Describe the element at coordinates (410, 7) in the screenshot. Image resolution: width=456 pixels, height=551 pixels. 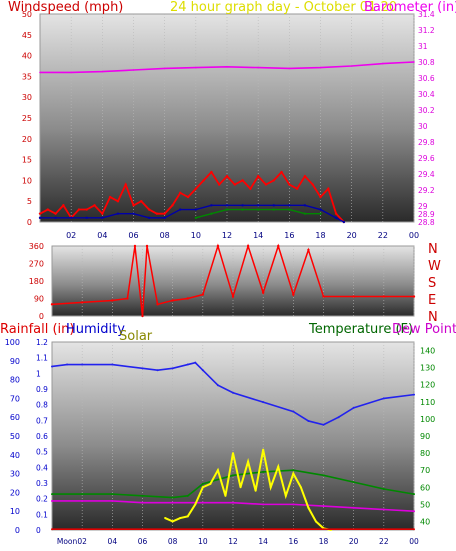
I see `barometer-axis-label: Barometer (in)` at that location.